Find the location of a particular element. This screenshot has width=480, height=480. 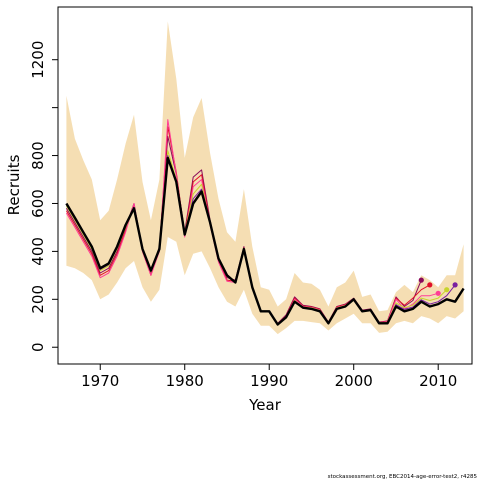

y-tick-label: 800 is located at coordinates (38, 155).